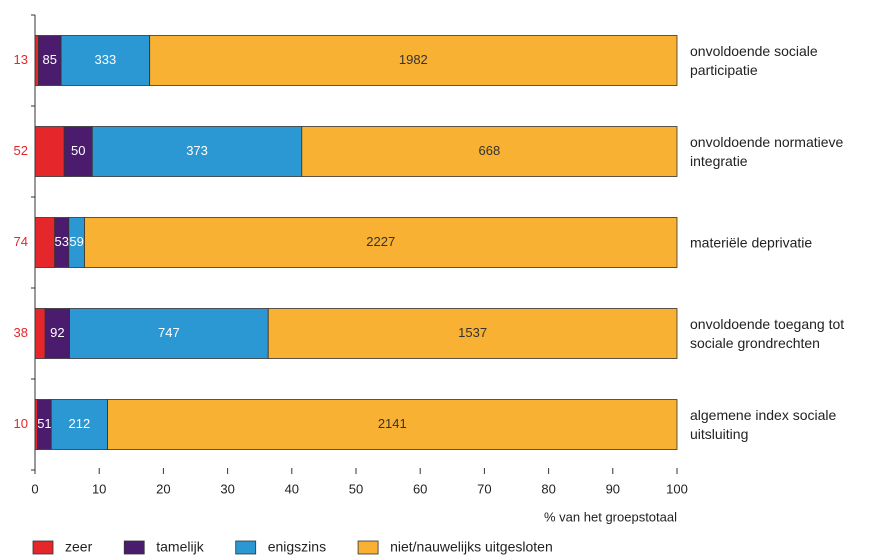 Image resolution: width=890 pixels, height=558 pixels. I want to click on value-label: 212, so click(80, 423).